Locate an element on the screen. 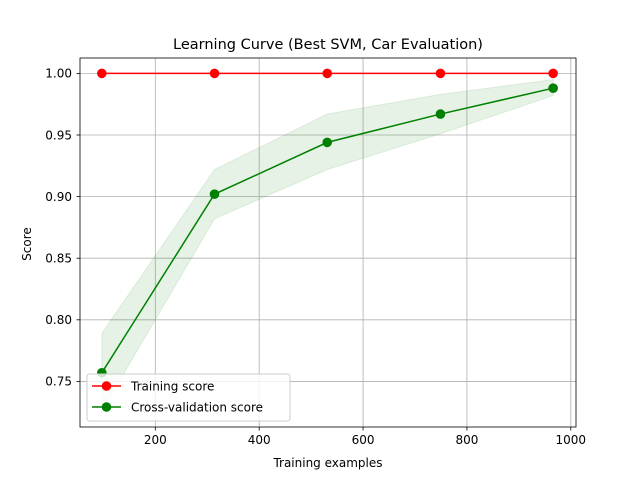 This screenshot has height=485, width=640. legend: Training score Cross-validation score is located at coordinates (188, 397).